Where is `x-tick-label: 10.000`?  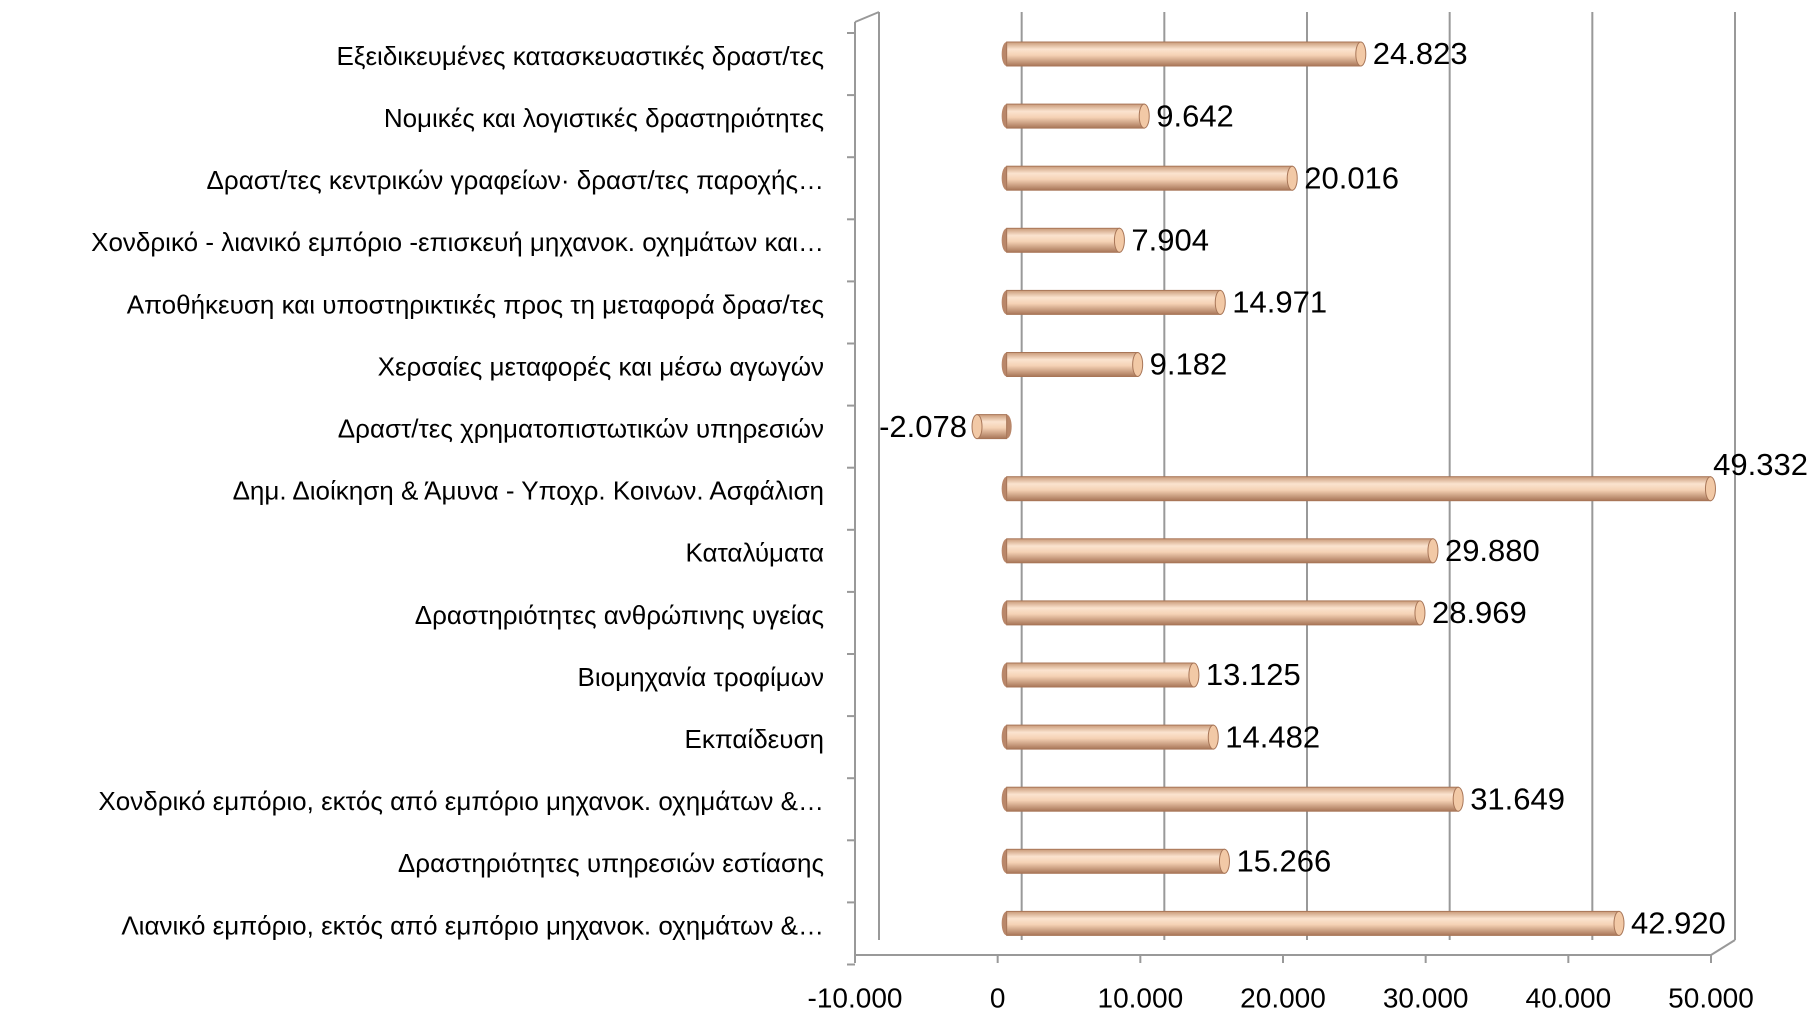
x-tick-label: 10.000 is located at coordinates (1141, 997).